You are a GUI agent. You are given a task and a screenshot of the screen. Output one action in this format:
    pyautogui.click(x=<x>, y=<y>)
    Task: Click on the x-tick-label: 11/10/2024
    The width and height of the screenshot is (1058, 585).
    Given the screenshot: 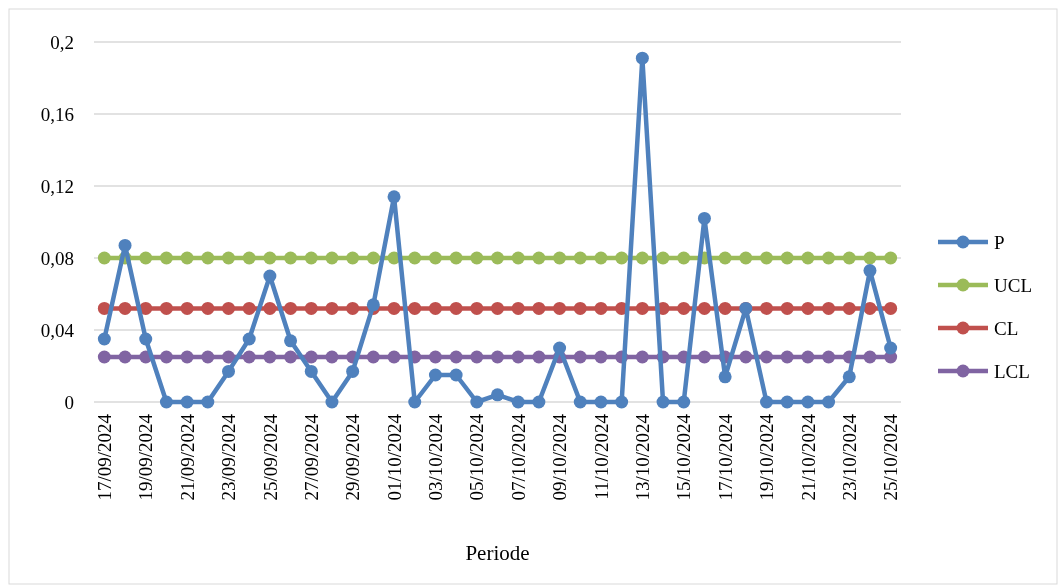 What is the action you would take?
    pyautogui.click(x=601, y=456)
    